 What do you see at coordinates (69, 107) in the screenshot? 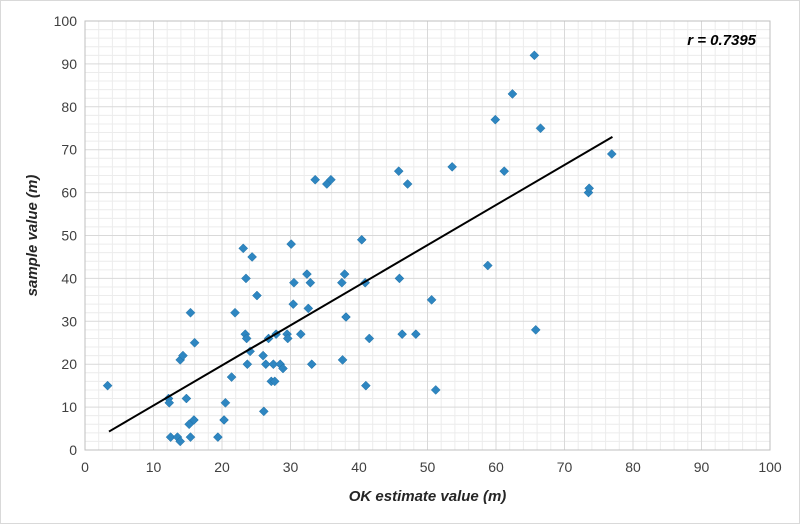
I see `y-tick-label: 80` at bounding box center [69, 107].